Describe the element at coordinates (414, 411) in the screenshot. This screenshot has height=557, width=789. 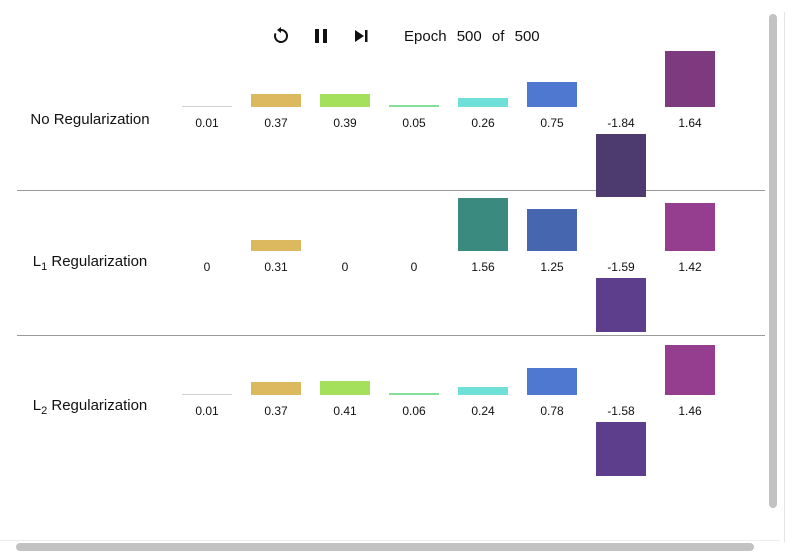
I see `weight-value: 0.06` at that location.